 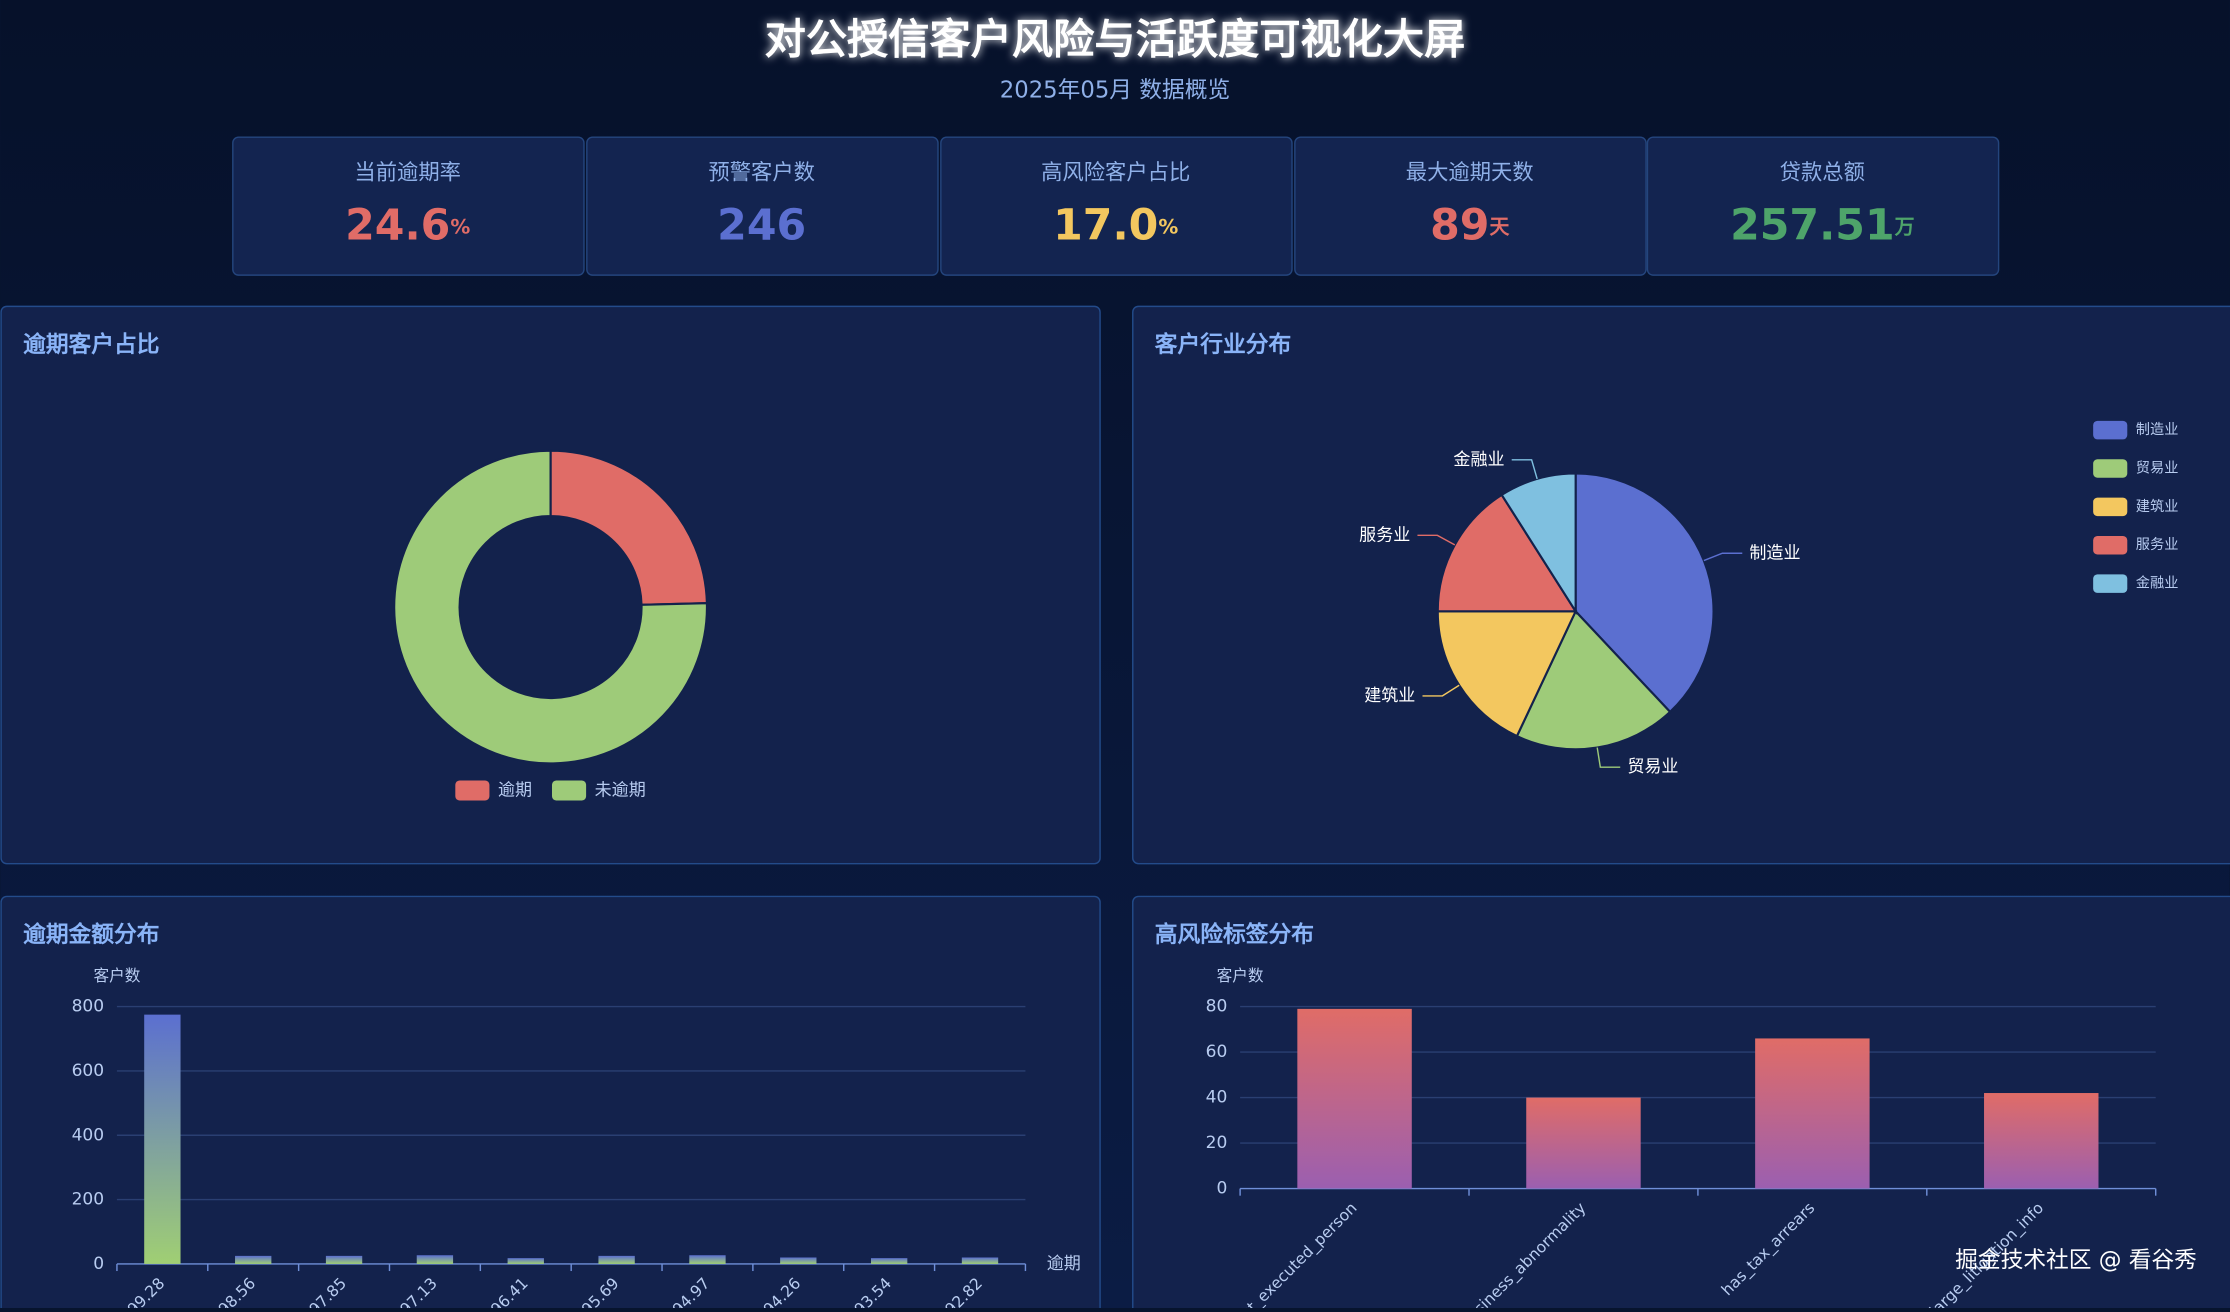 What do you see at coordinates (1478, 460) in the screenshot?
I see `slice-label: 金融业` at bounding box center [1478, 460].